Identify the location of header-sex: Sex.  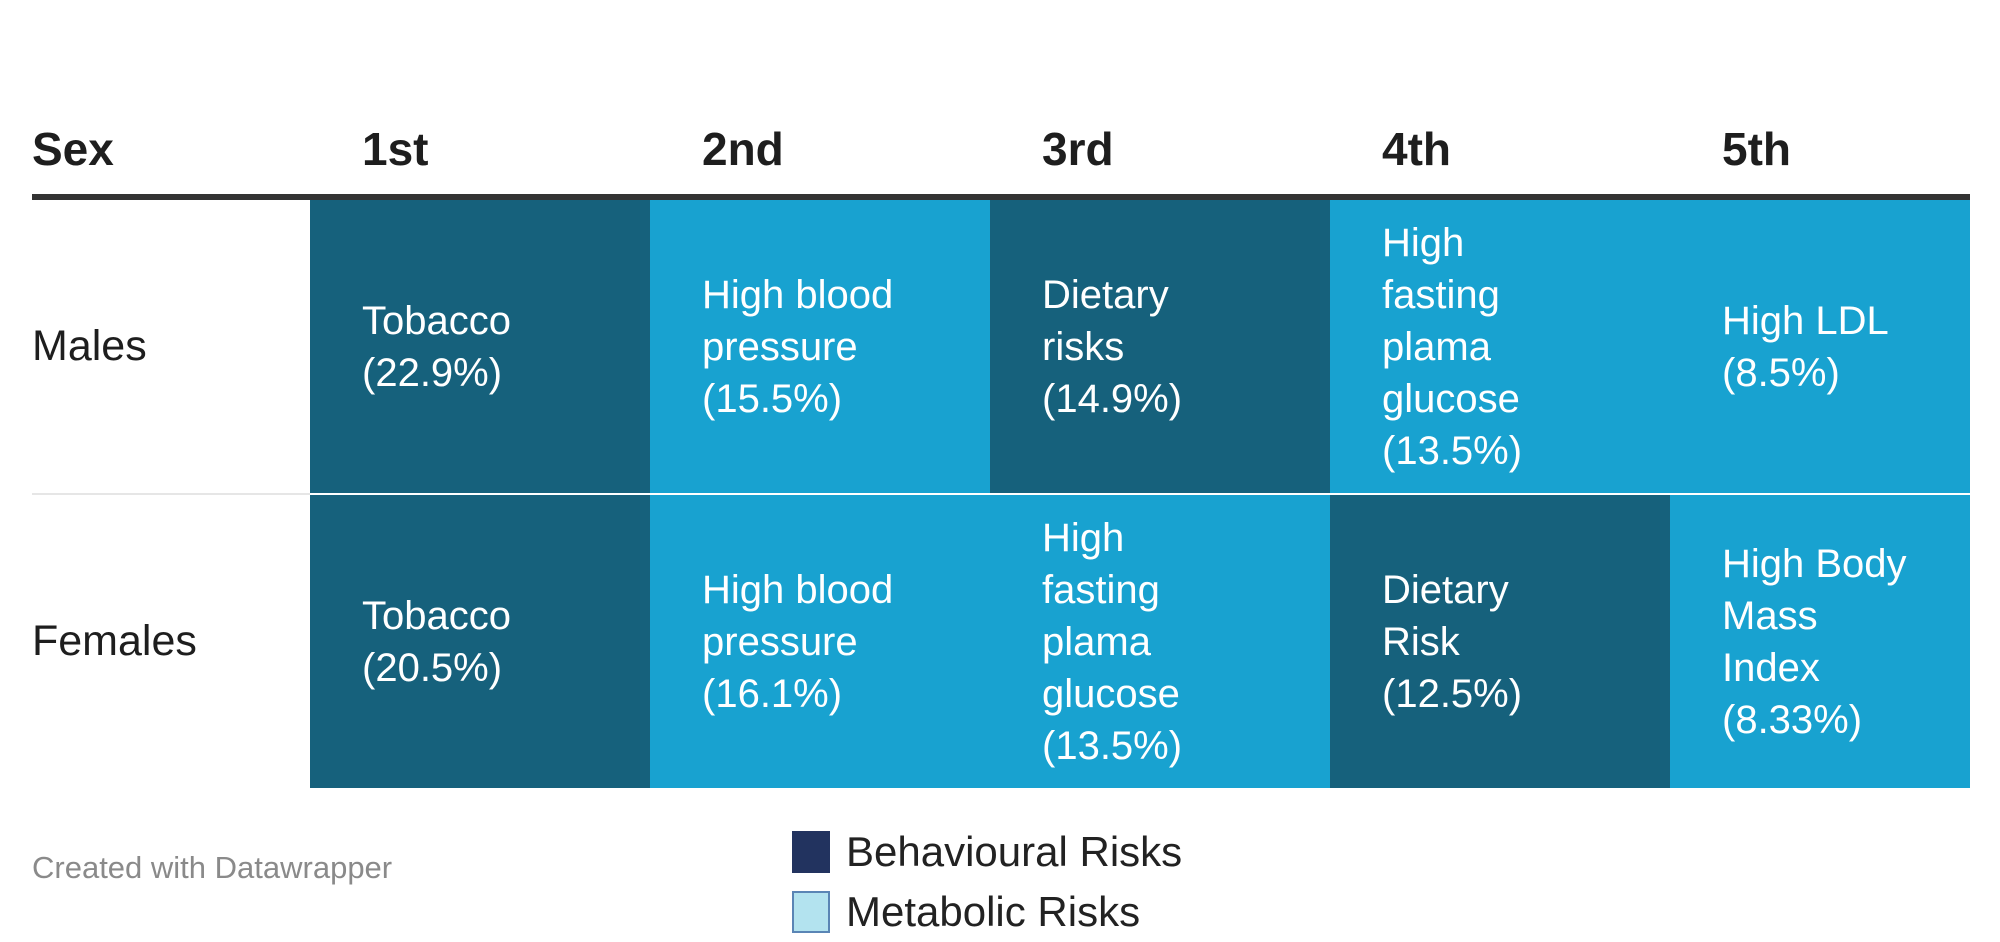
(73, 149).